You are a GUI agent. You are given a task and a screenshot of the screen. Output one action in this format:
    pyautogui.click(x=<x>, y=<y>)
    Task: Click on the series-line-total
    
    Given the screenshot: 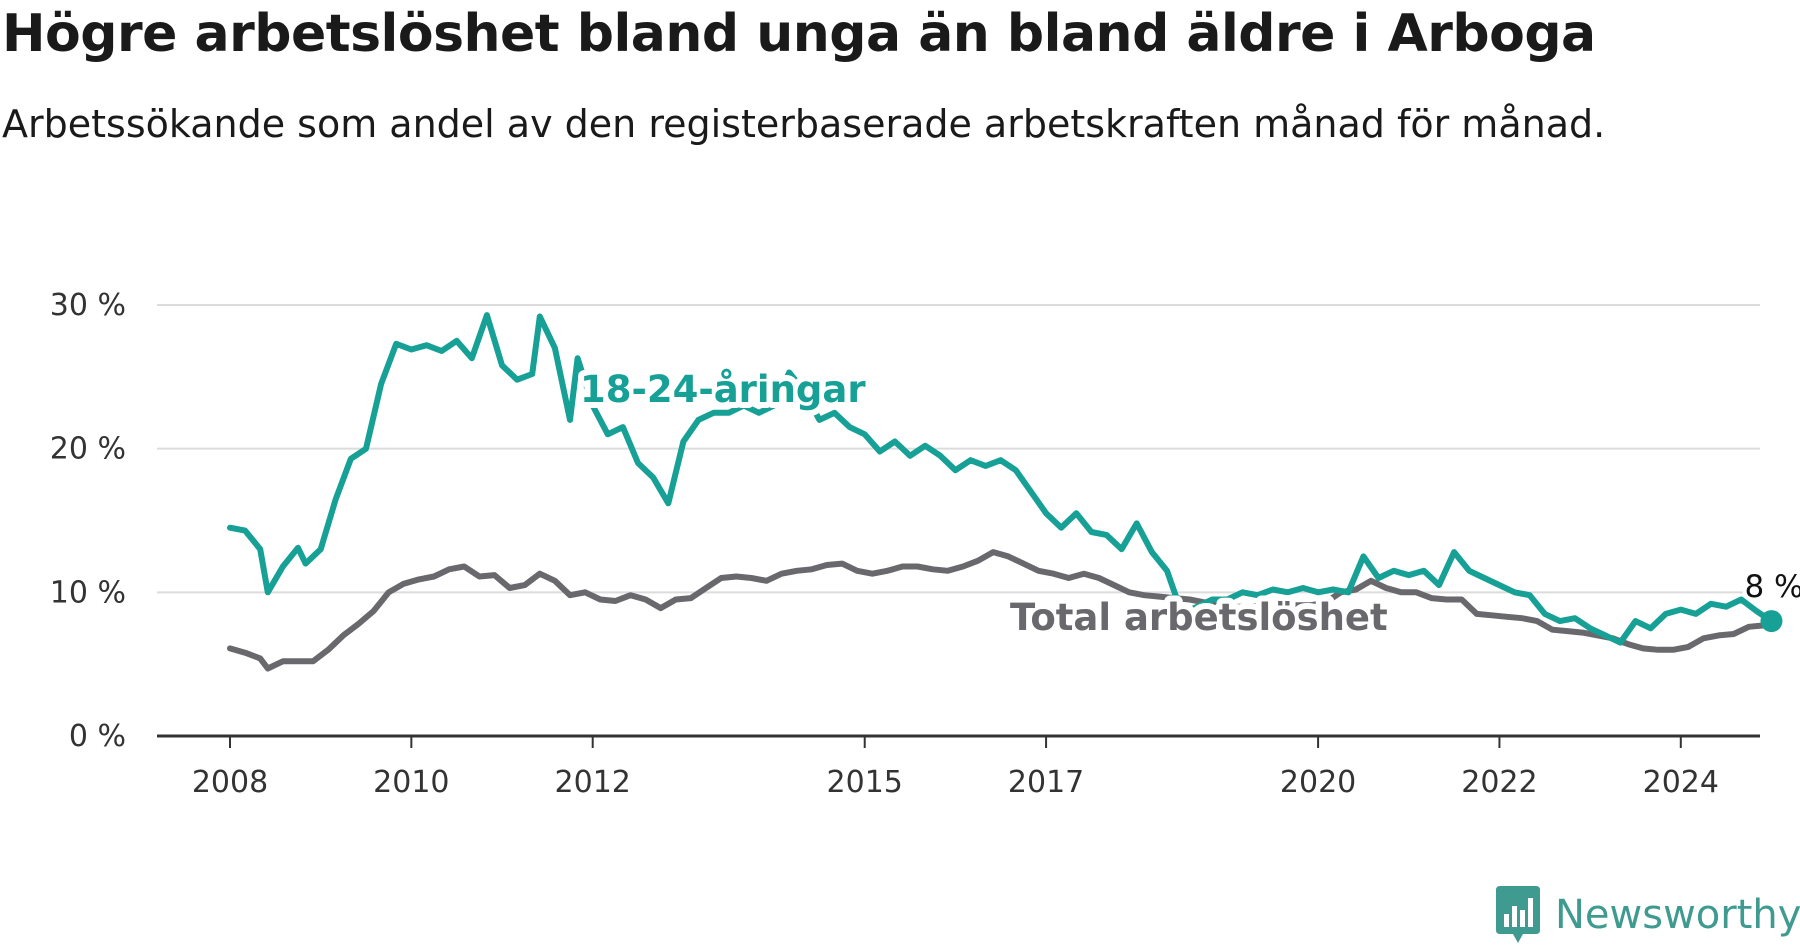 What is the action you would take?
    pyautogui.click(x=997, y=610)
    